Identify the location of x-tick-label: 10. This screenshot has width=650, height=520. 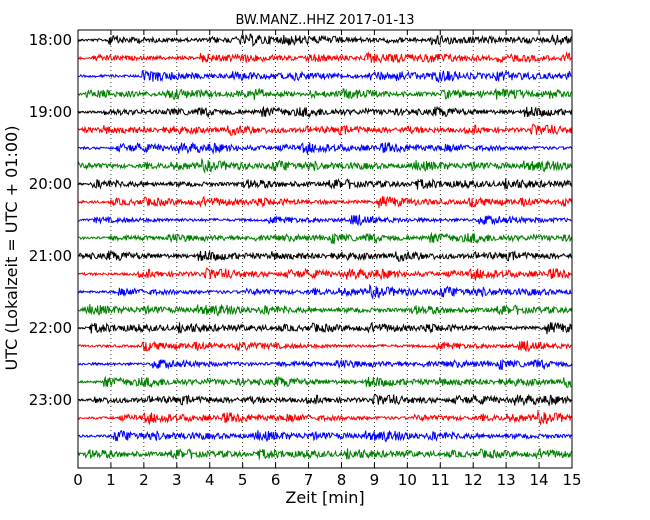
(407, 480).